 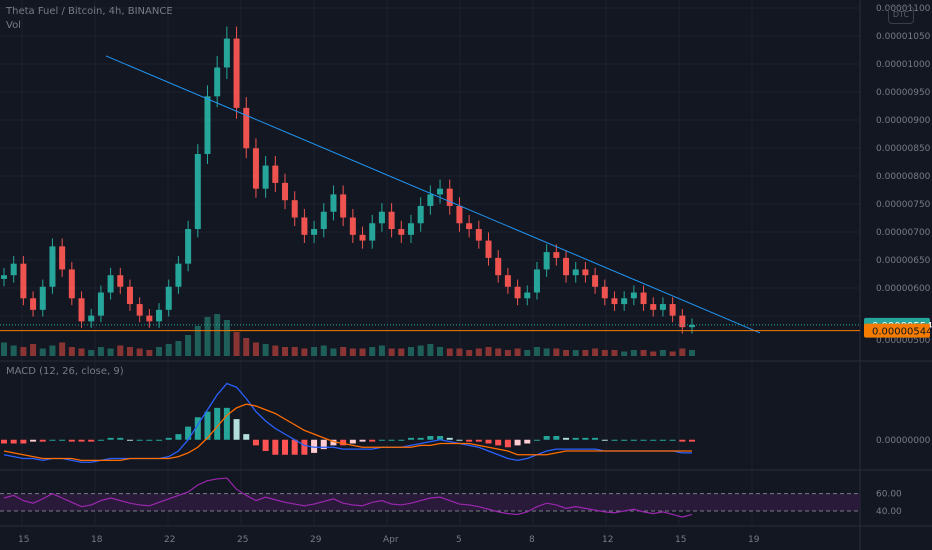 What do you see at coordinates (903, 205) in the screenshot?
I see `price-tick-label: 0.00000750` at bounding box center [903, 205].